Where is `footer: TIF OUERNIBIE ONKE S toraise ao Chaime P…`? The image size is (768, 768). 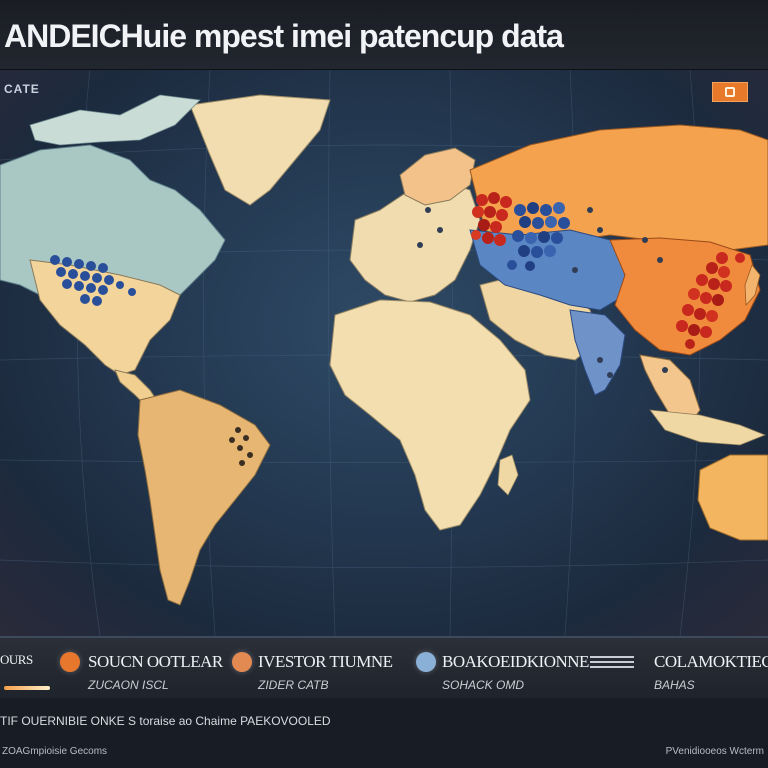
footer: TIF OUERNIBIE ONKE S toraise ao Chaime P… is located at coordinates (384, 733).